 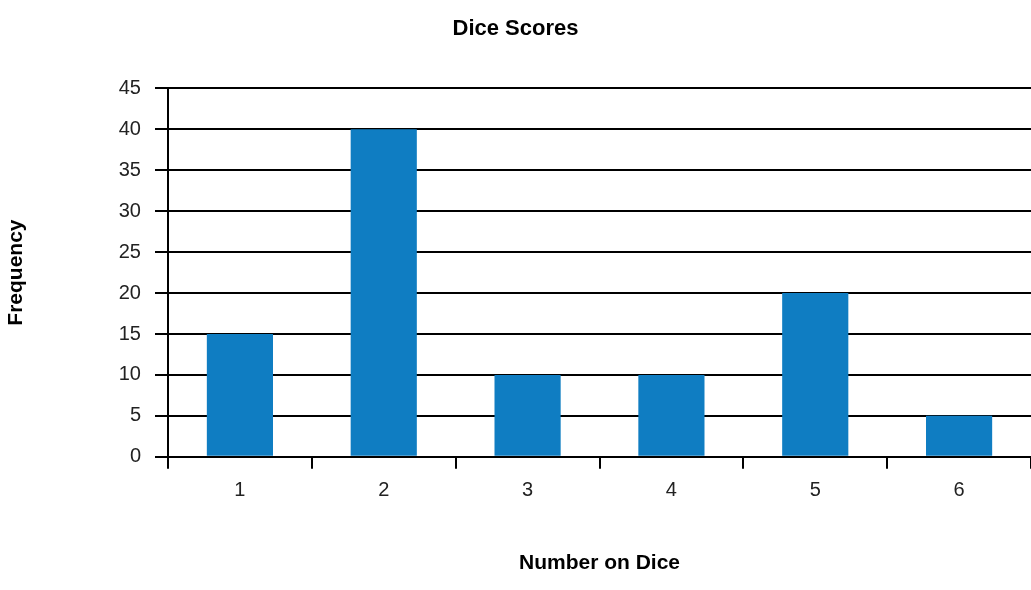 I want to click on y-axis-title: Frequency, so click(x=15, y=272).